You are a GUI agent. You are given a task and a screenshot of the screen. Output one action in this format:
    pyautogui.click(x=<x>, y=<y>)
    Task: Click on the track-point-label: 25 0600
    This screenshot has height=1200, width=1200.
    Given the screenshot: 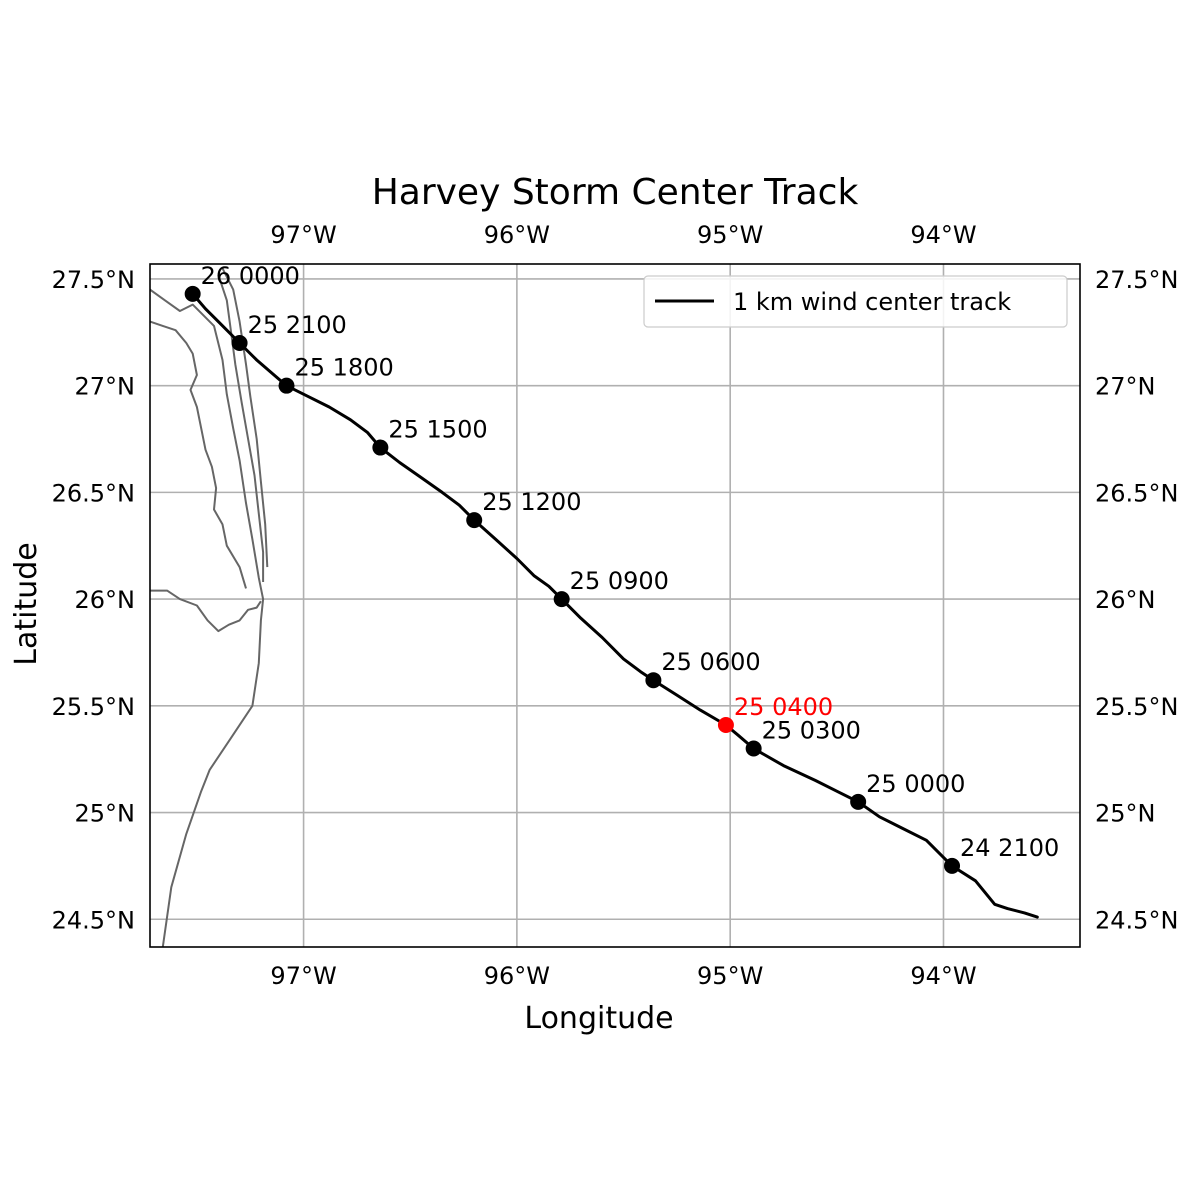 What is the action you would take?
    pyautogui.click(x=710, y=662)
    